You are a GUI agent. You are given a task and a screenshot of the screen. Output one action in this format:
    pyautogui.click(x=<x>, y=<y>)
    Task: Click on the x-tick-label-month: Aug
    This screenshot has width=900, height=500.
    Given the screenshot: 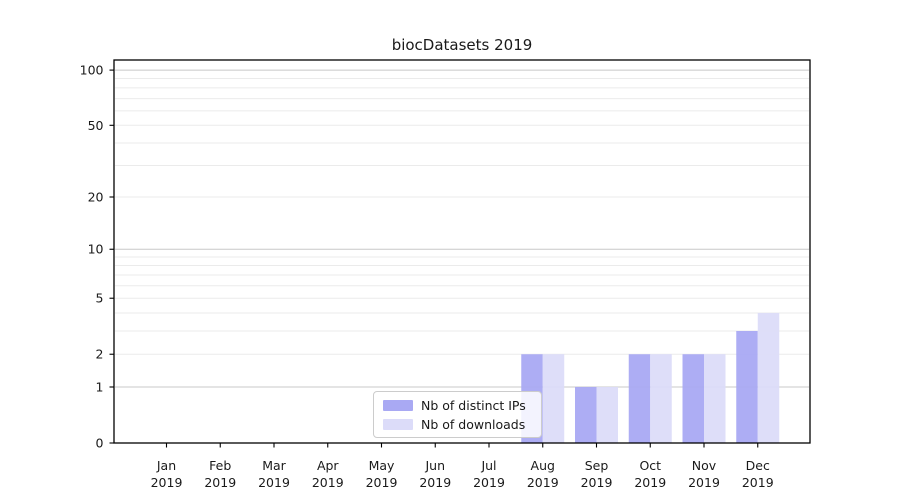 What is the action you would take?
    pyautogui.click(x=543, y=465)
    